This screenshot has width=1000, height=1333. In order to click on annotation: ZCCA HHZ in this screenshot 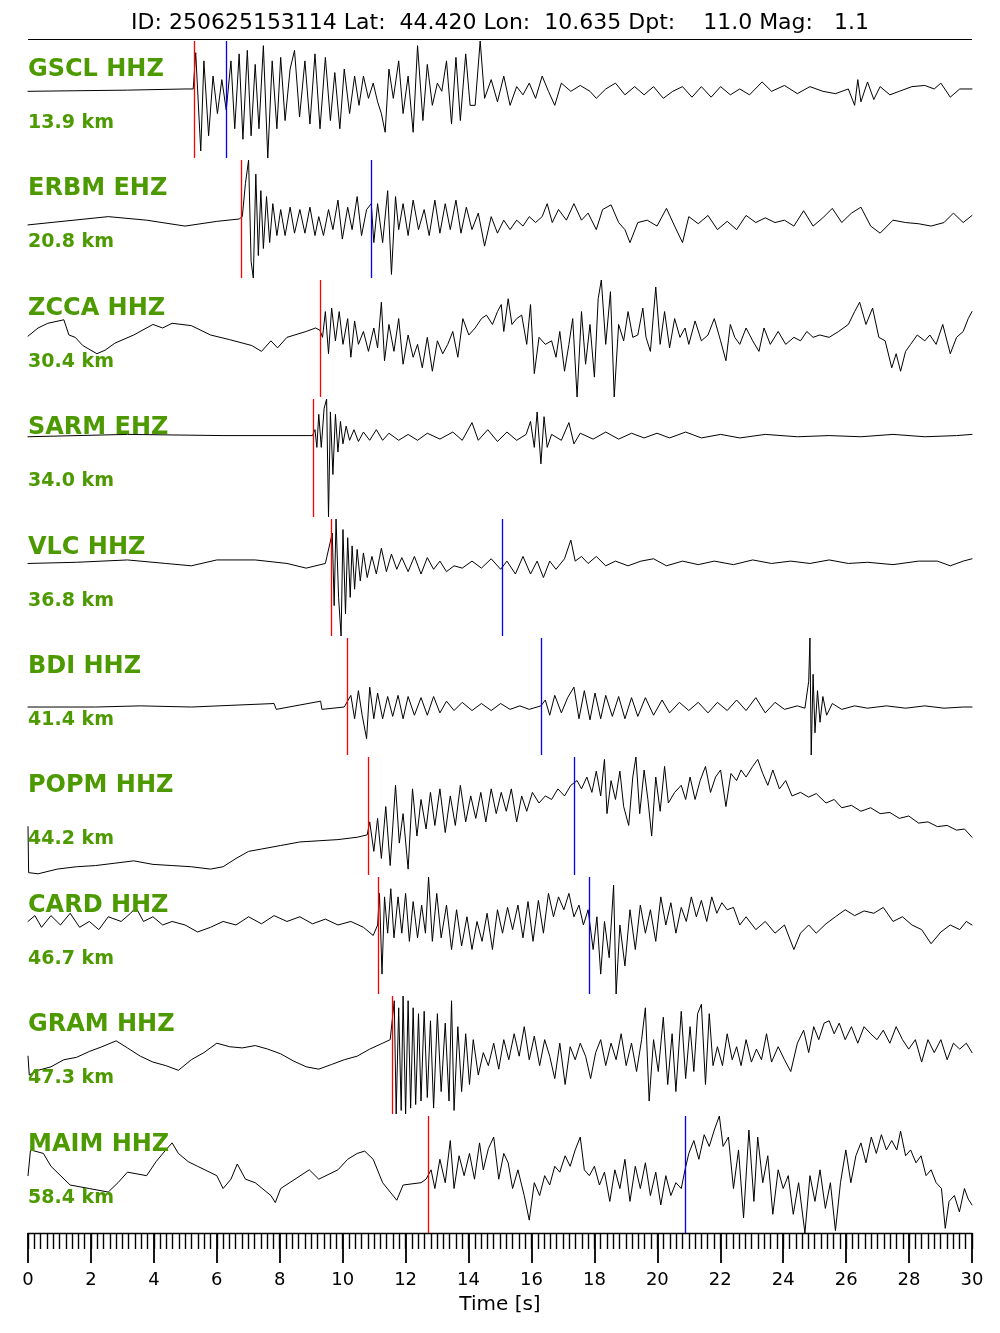, I will do `click(97, 307)`.